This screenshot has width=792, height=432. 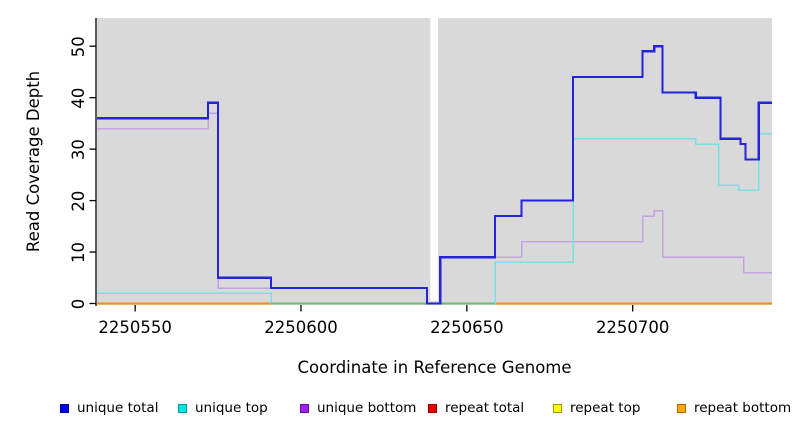 What do you see at coordinates (485, 408) in the screenshot?
I see `legend-label: repeat total` at bounding box center [485, 408].